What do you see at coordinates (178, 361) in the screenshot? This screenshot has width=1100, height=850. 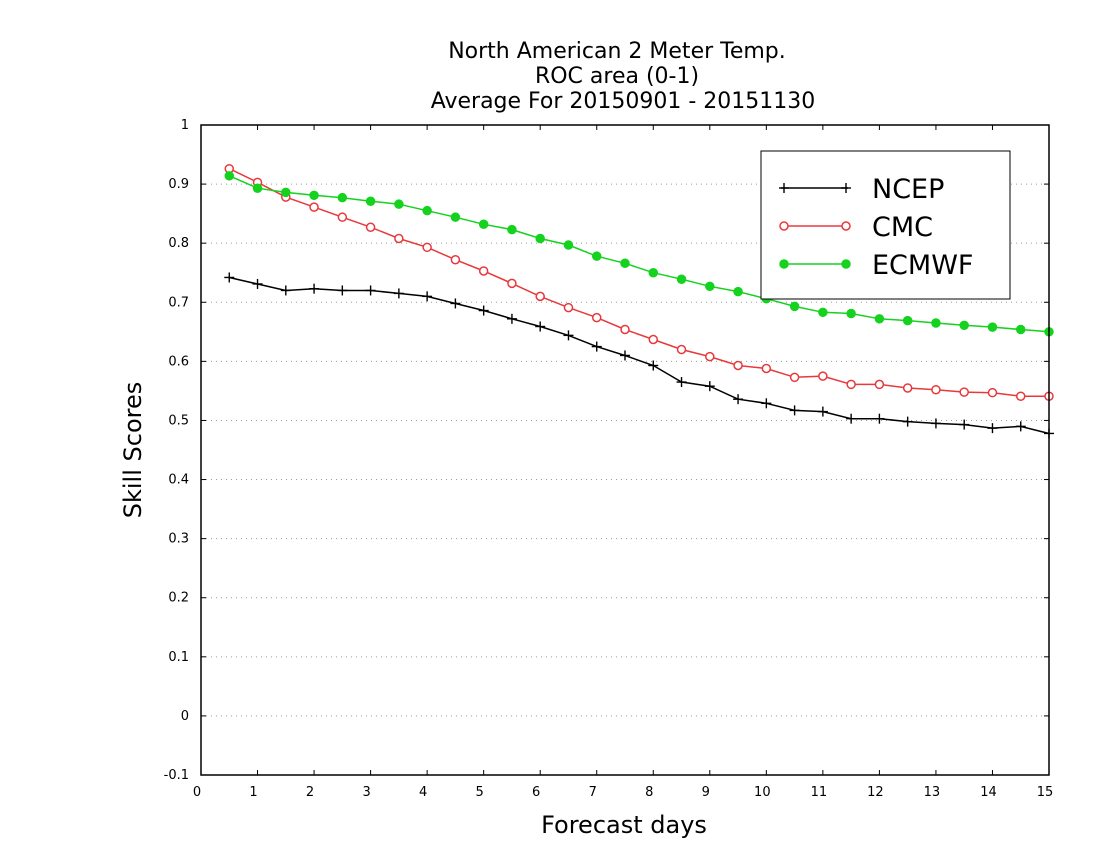 I see `y-tick-label: 0.6` at bounding box center [178, 361].